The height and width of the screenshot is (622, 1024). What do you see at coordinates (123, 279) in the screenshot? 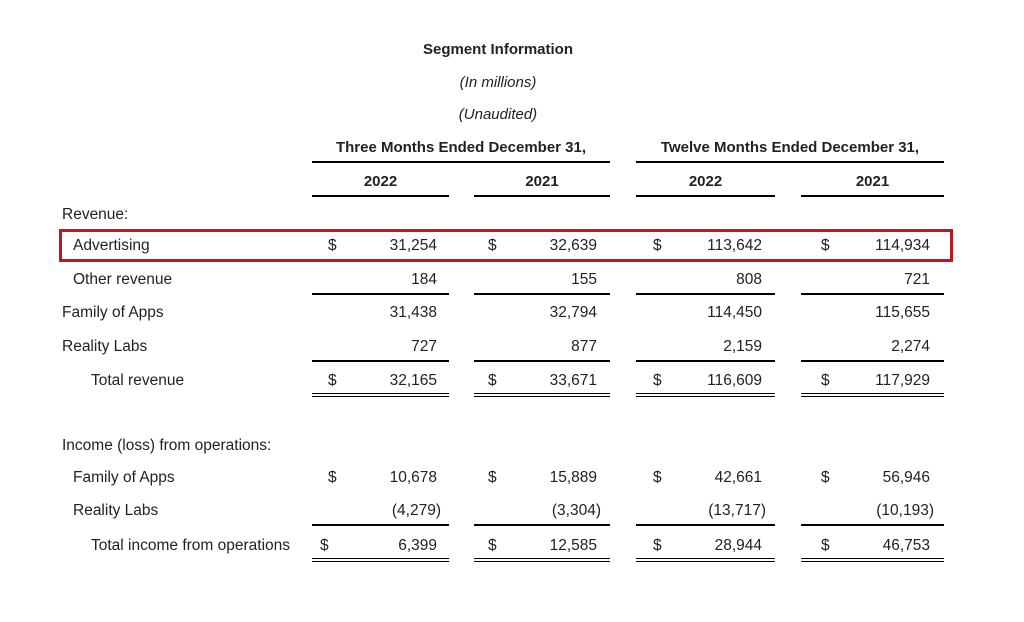
I see `row-label-other-revenue: Other revenue` at bounding box center [123, 279].